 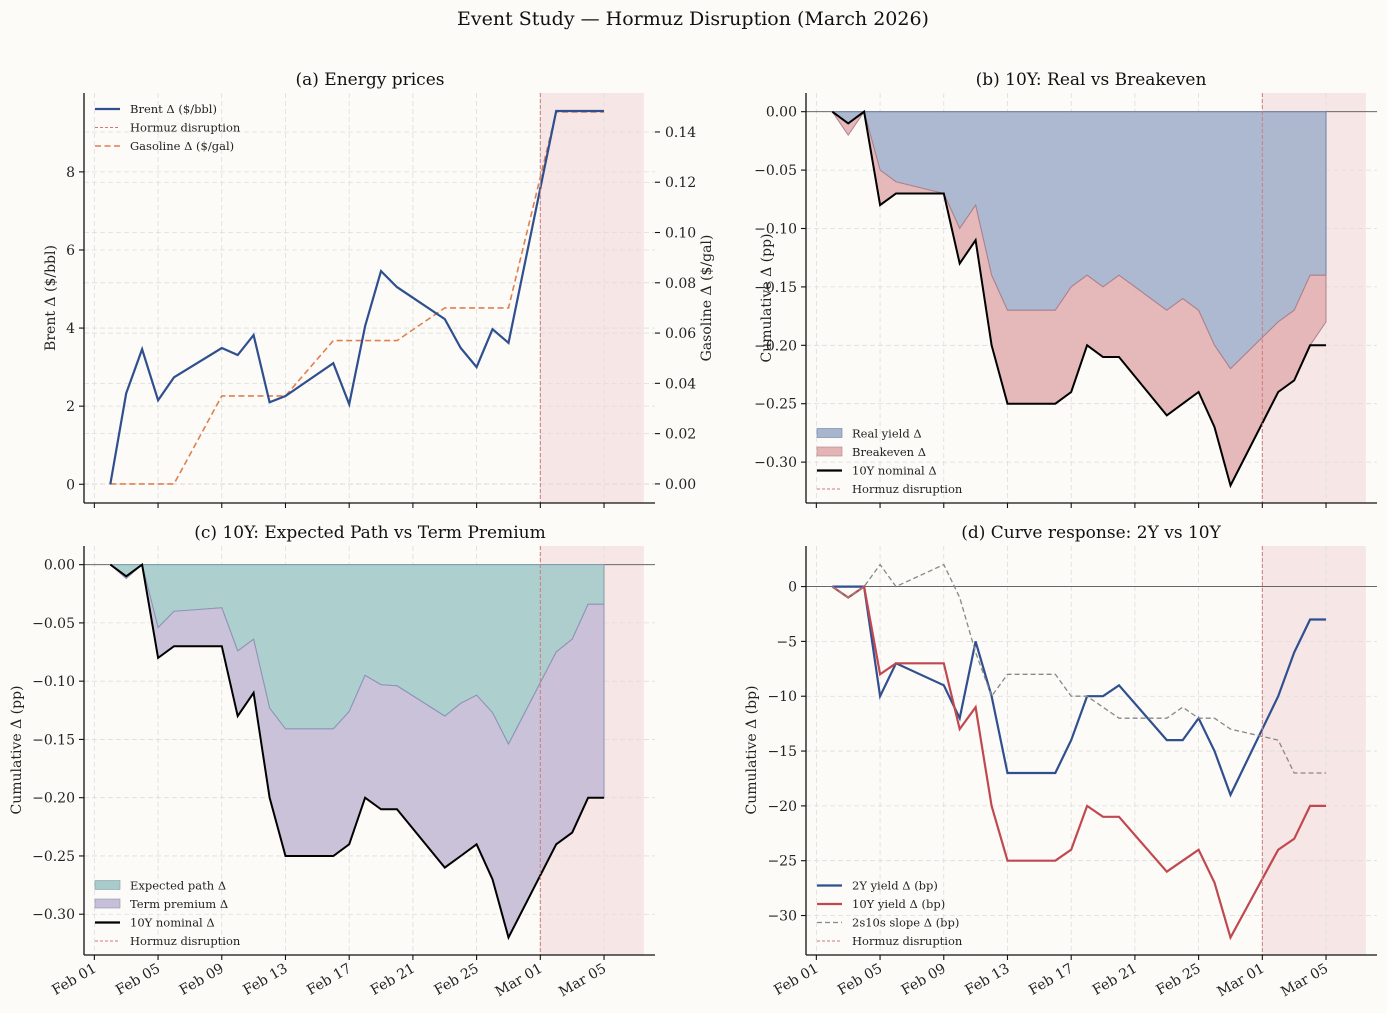 What do you see at coordinates (786, 642) in the screenshot?
I see `y-tick-label: −5` at bounding box center [786, 642].